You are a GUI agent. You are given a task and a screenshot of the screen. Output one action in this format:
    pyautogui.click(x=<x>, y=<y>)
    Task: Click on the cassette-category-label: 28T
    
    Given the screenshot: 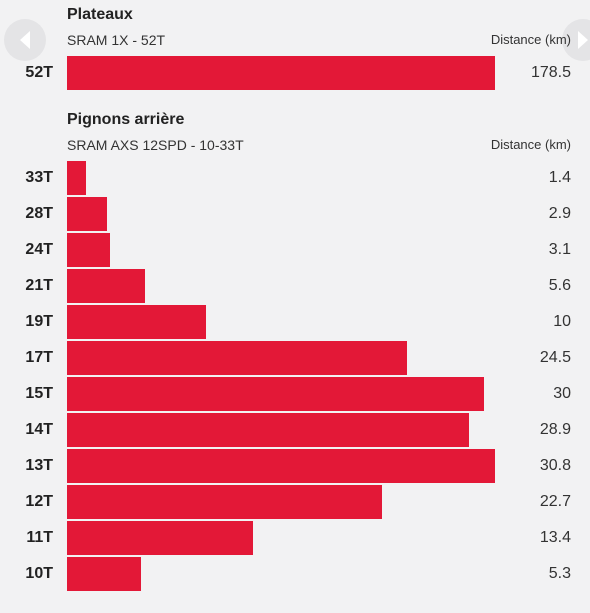 What is the action you would take?
    pyautogui.click(x=39, y=213)
    